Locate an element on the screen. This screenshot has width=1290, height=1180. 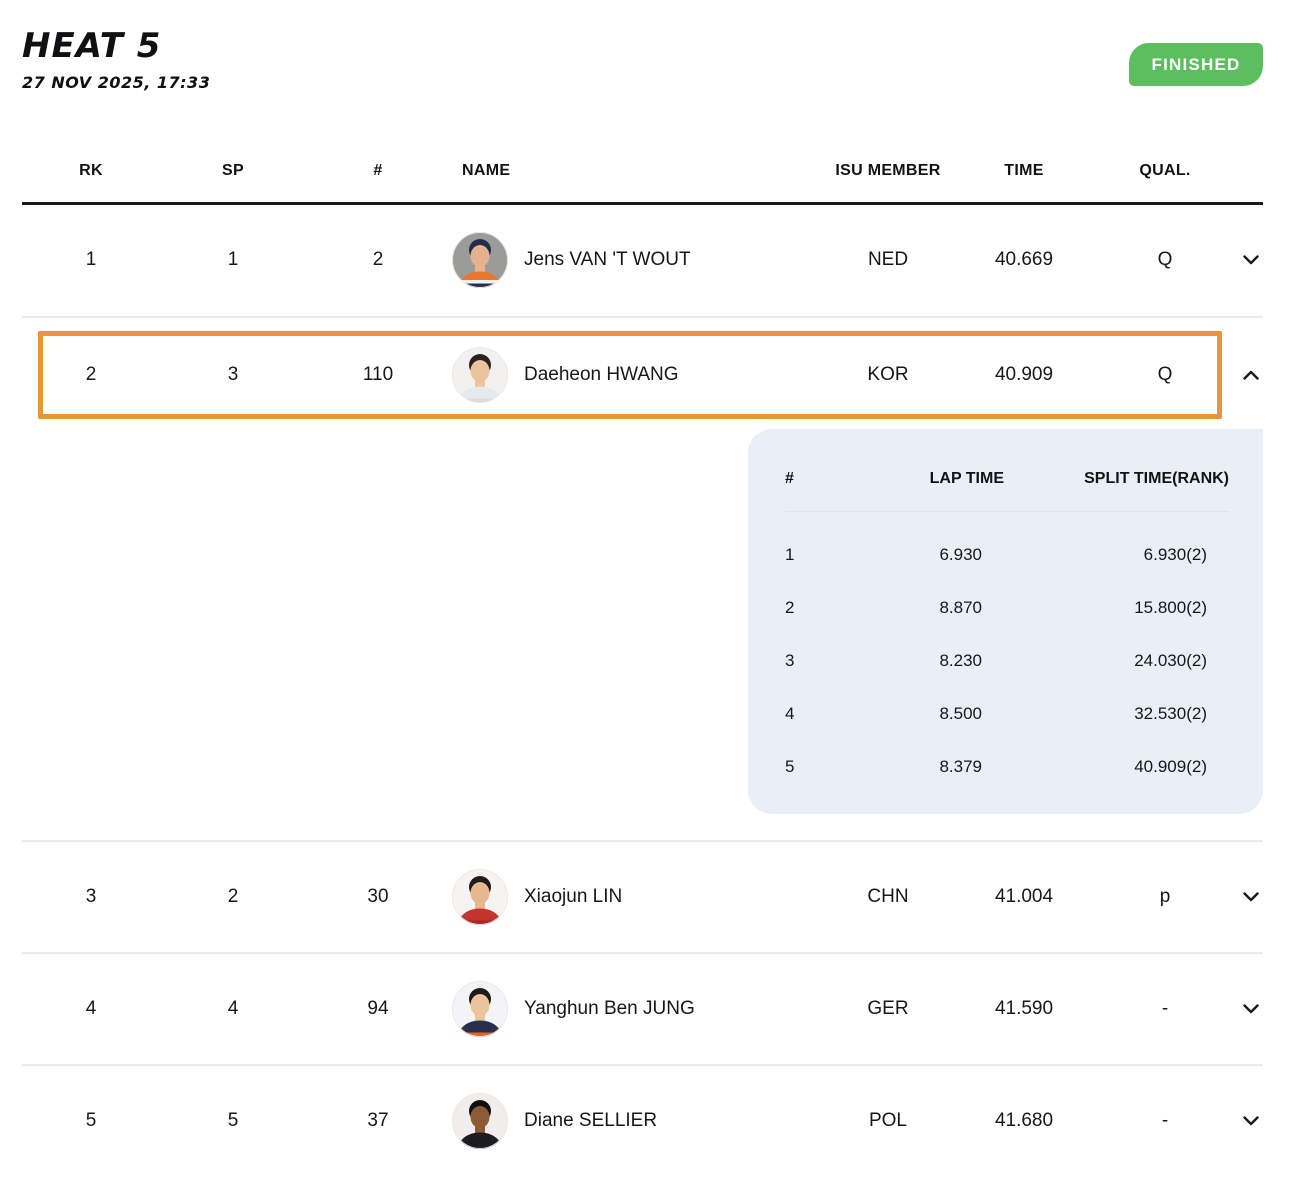
time-cell: 40.669 is located at coordinates (1024, 259).